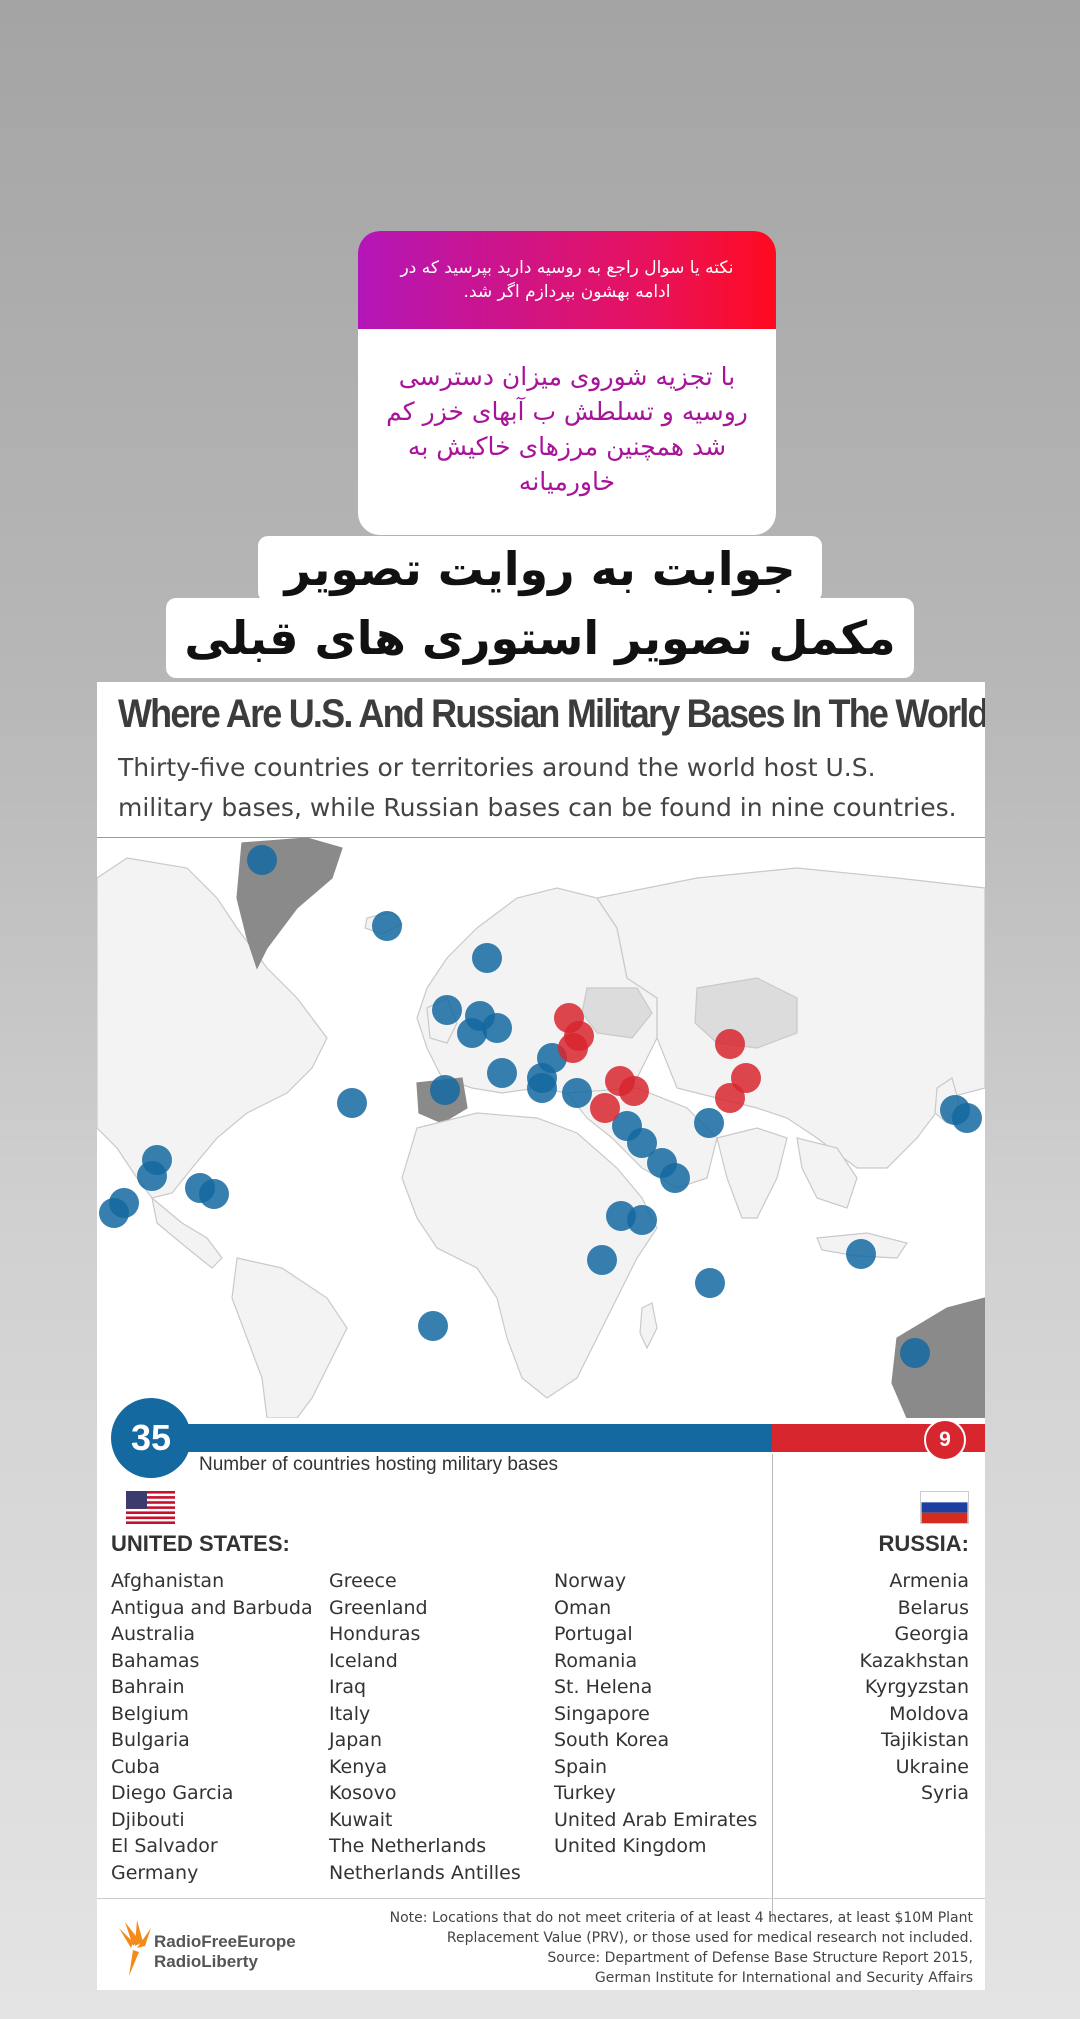 The height and width of the screenshot is (2019, 1080). I want to click on list-item: The Netherlands, so click(408, 1846).